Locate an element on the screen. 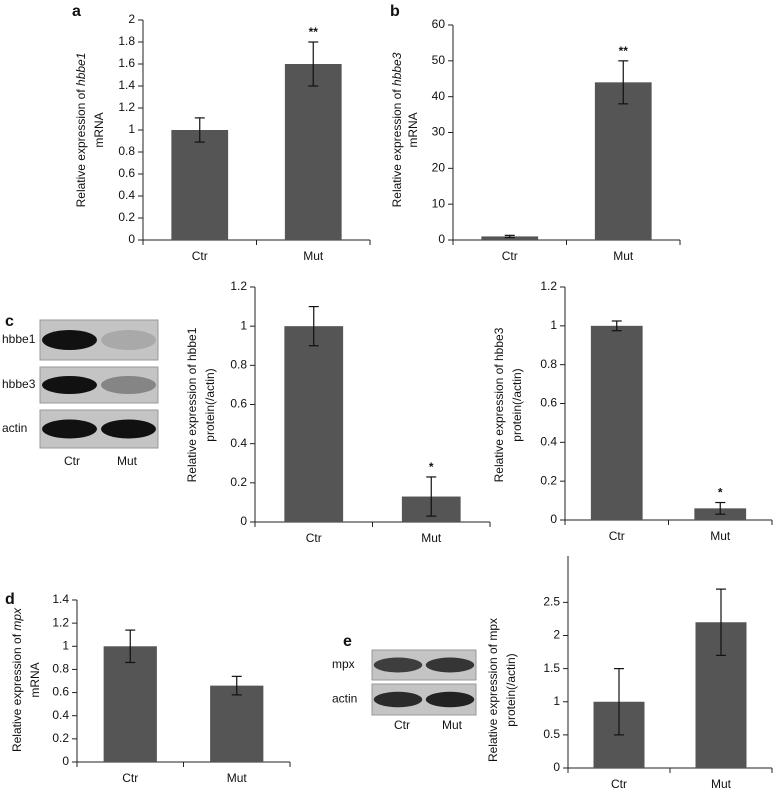 This screenshot has height=788, width=776. y-tick-label: 60 is located at coordinates (439, 24).